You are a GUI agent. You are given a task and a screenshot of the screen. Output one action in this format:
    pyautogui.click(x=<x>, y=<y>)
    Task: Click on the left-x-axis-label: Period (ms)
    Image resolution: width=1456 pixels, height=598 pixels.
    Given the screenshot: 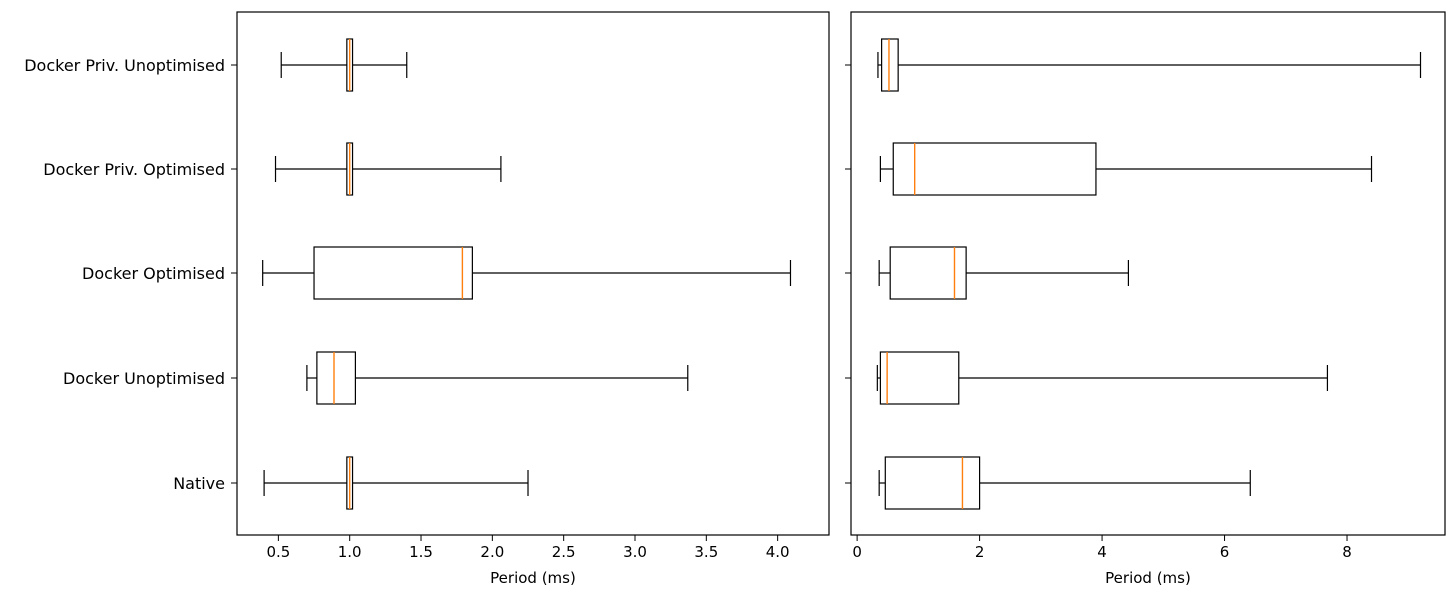 What is the action you would take?
    pyautogui.click(x=533, y=578)
    